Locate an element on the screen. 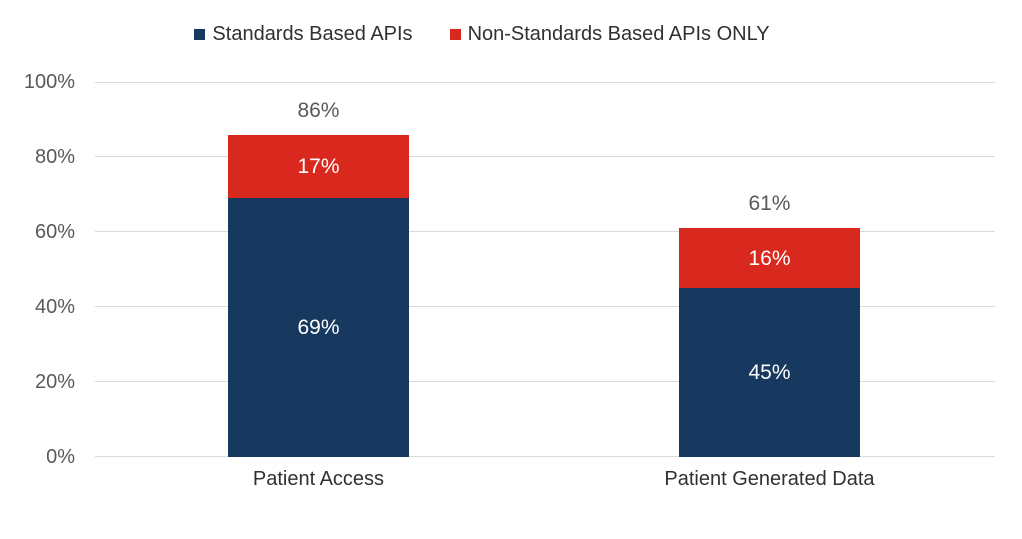 The width and height of the screenshot is (1022, 539). y-axis-tick-label: 0% is located at coordinates (60, 457).